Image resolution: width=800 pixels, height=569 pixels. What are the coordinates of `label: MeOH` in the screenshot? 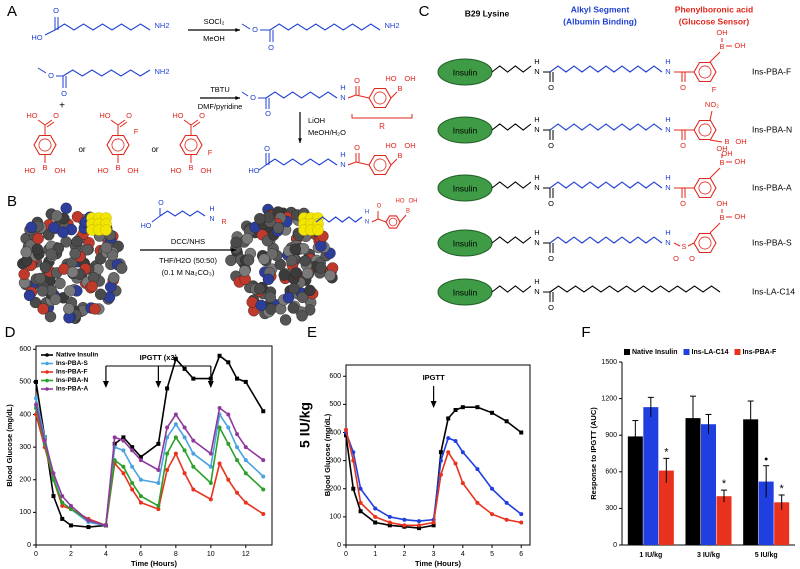 It's located at (214, 38).